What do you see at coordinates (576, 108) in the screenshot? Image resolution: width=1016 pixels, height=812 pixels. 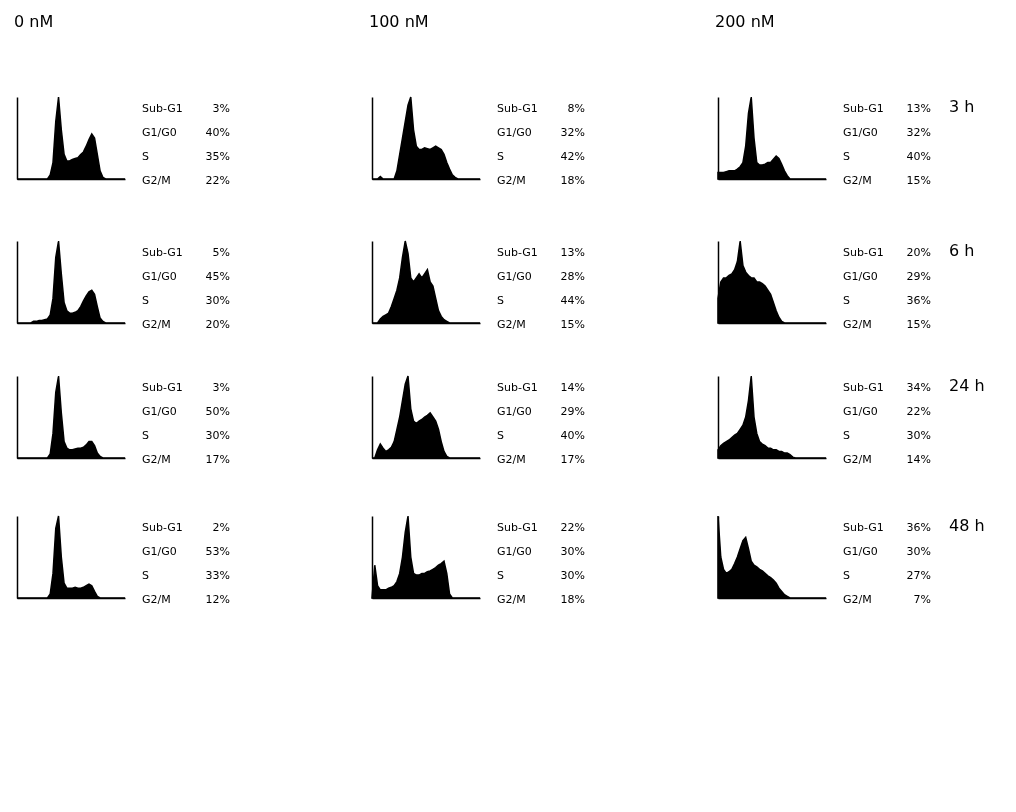 I see `text: 8%` at bounding box center [576, 108].